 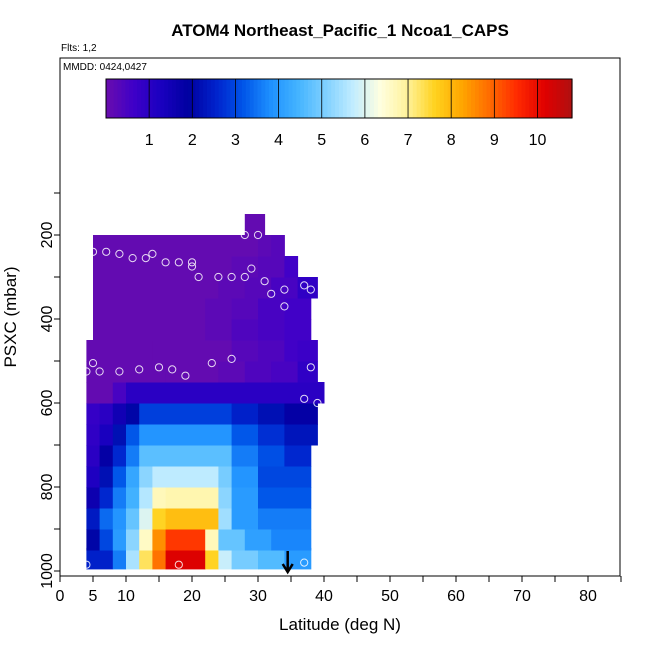 I want to click on colorbar-tick-label: 9, so click(x=494, y=140).